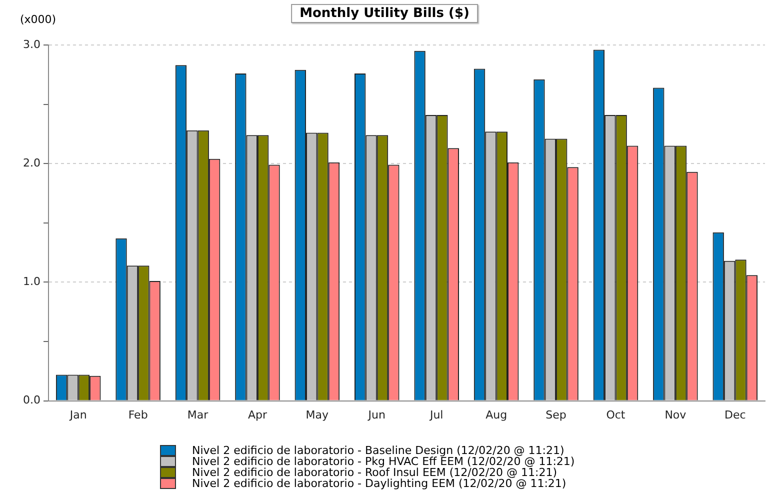  I want to click on y-tick-label: 2.0, so click(31, 163).